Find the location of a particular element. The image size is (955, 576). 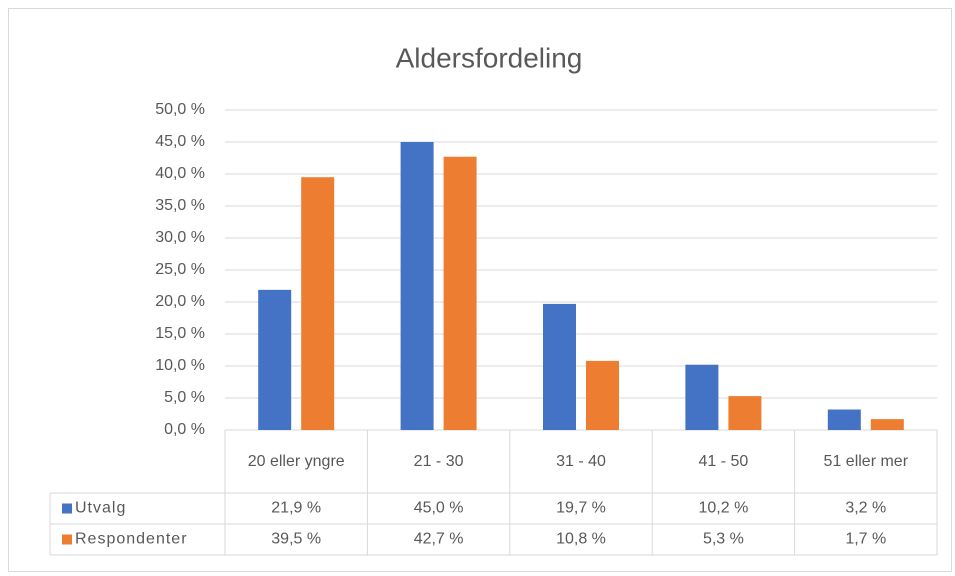

y-tick-label: 45,0 % is located at coordinates (180, 141).